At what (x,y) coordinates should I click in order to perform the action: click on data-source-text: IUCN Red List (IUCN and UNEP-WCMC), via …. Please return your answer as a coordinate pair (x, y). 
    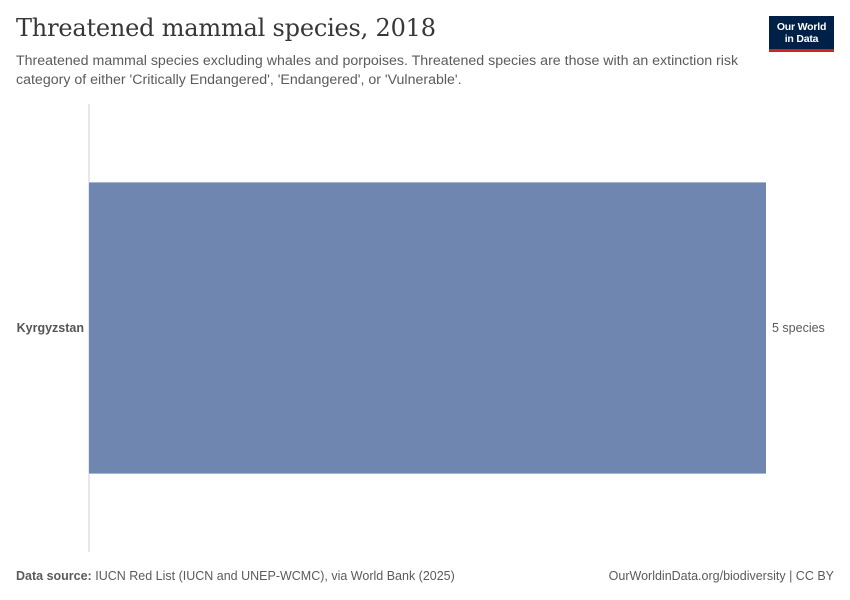
    Looking at the image, I should click on (275, 576).